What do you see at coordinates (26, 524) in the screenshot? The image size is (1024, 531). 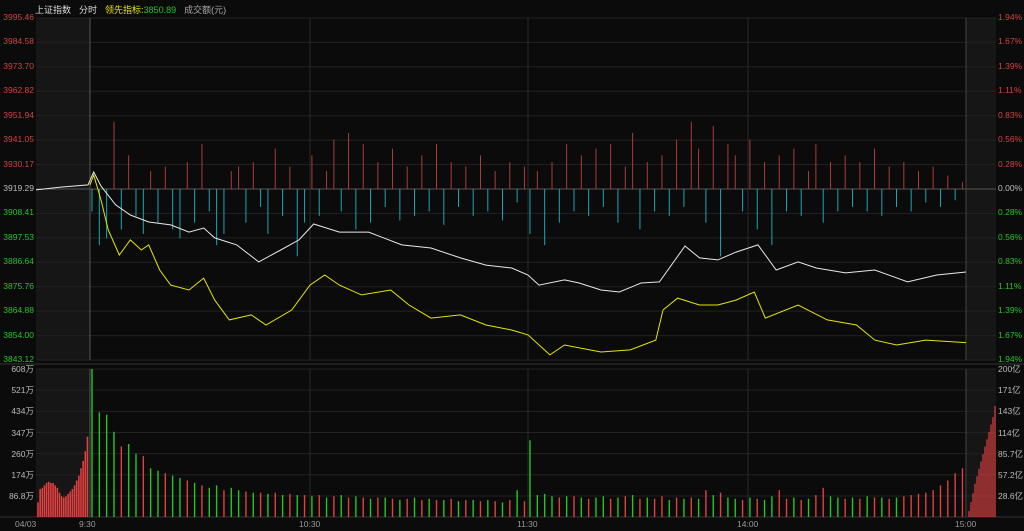 I see `time-tick-label: 04/03` at bounding box center [26, 524].